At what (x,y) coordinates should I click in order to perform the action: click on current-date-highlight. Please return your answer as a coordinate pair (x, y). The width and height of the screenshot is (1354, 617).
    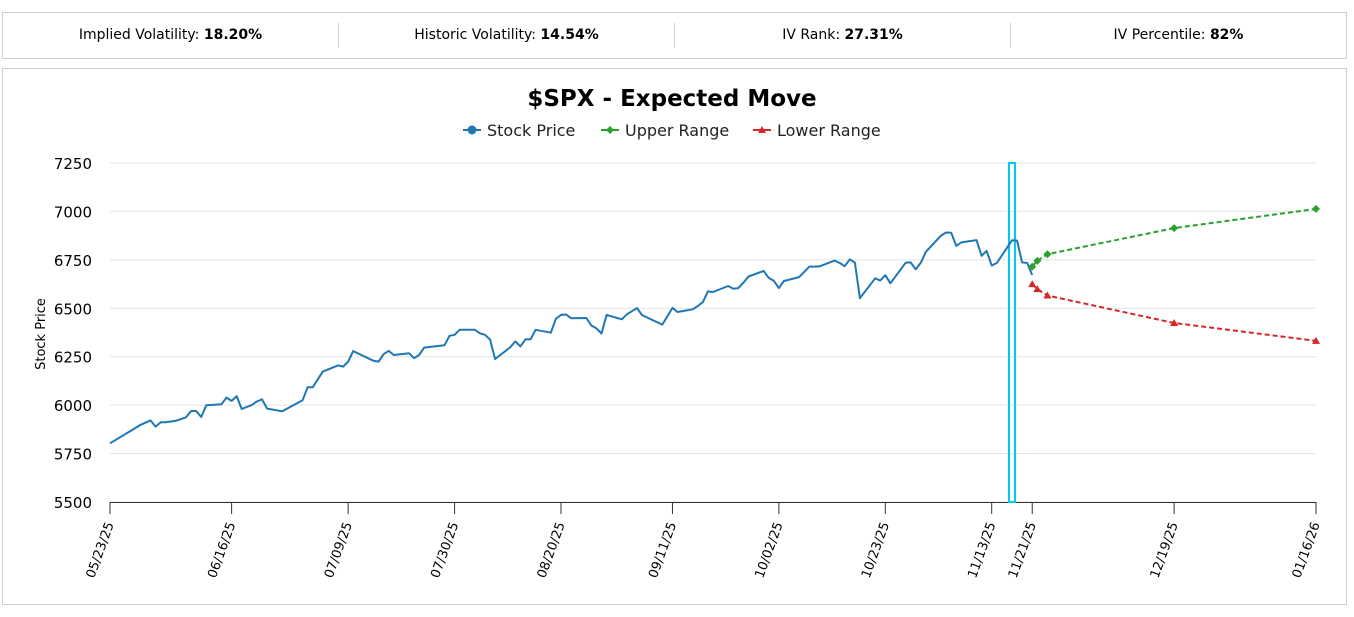
    Looking at the image, I should click on (1011, 332).